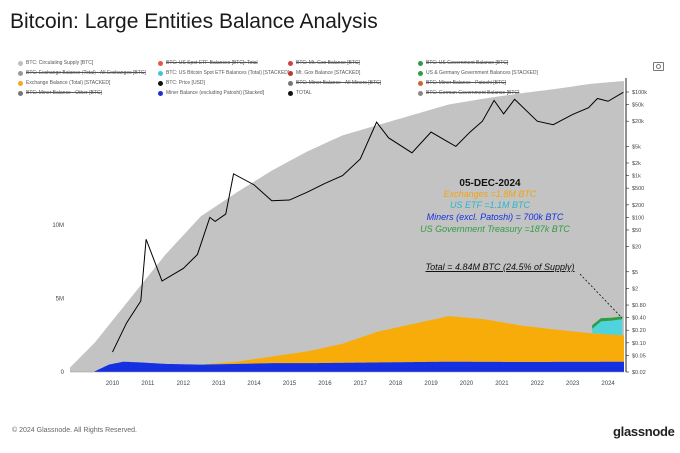  What do you see at coordinates (490, 183) in the screenshot?
I see `annotation-date: 05-DEC-2024` at bounding box center [490, 183].